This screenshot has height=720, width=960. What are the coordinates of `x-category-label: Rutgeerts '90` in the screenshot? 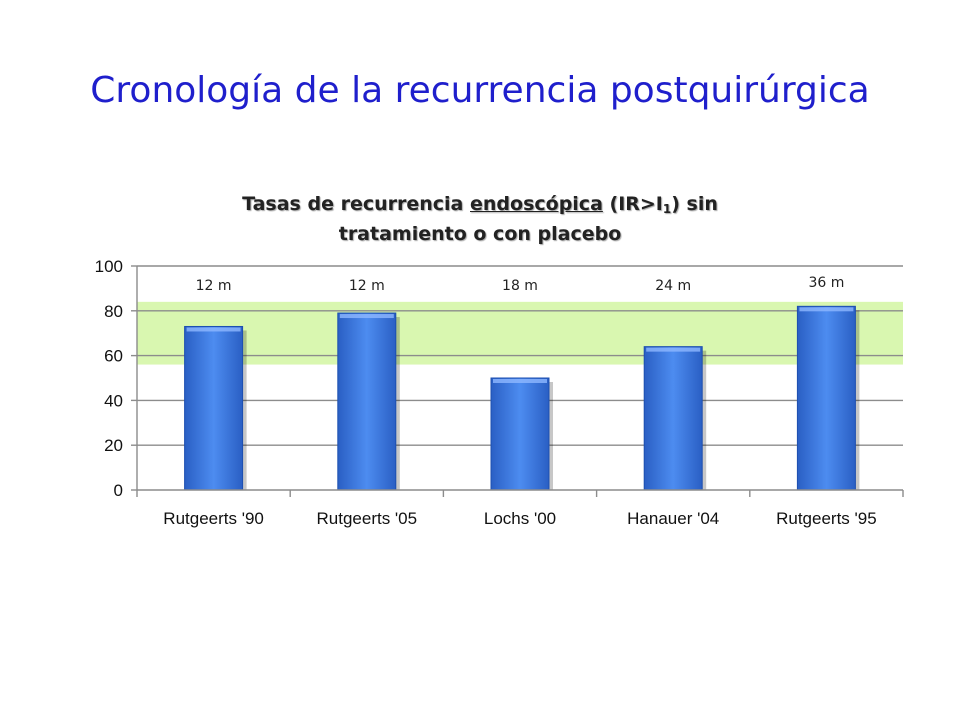 It's located at (213, 518).